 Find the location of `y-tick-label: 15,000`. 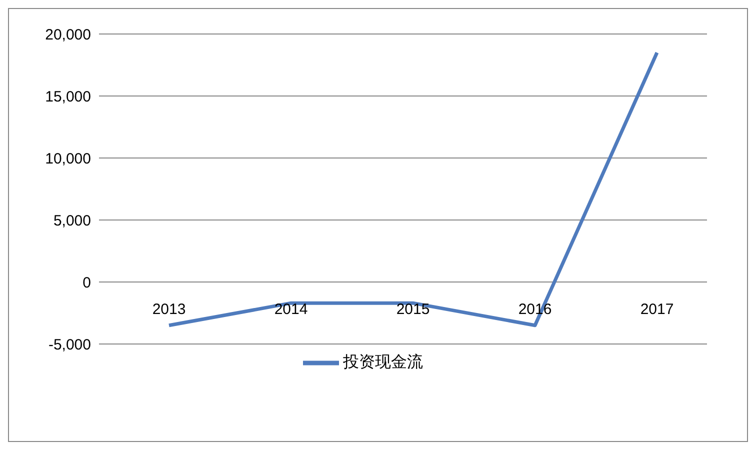

y-tick-label: 15,000 is located at coordinates (68, 97).